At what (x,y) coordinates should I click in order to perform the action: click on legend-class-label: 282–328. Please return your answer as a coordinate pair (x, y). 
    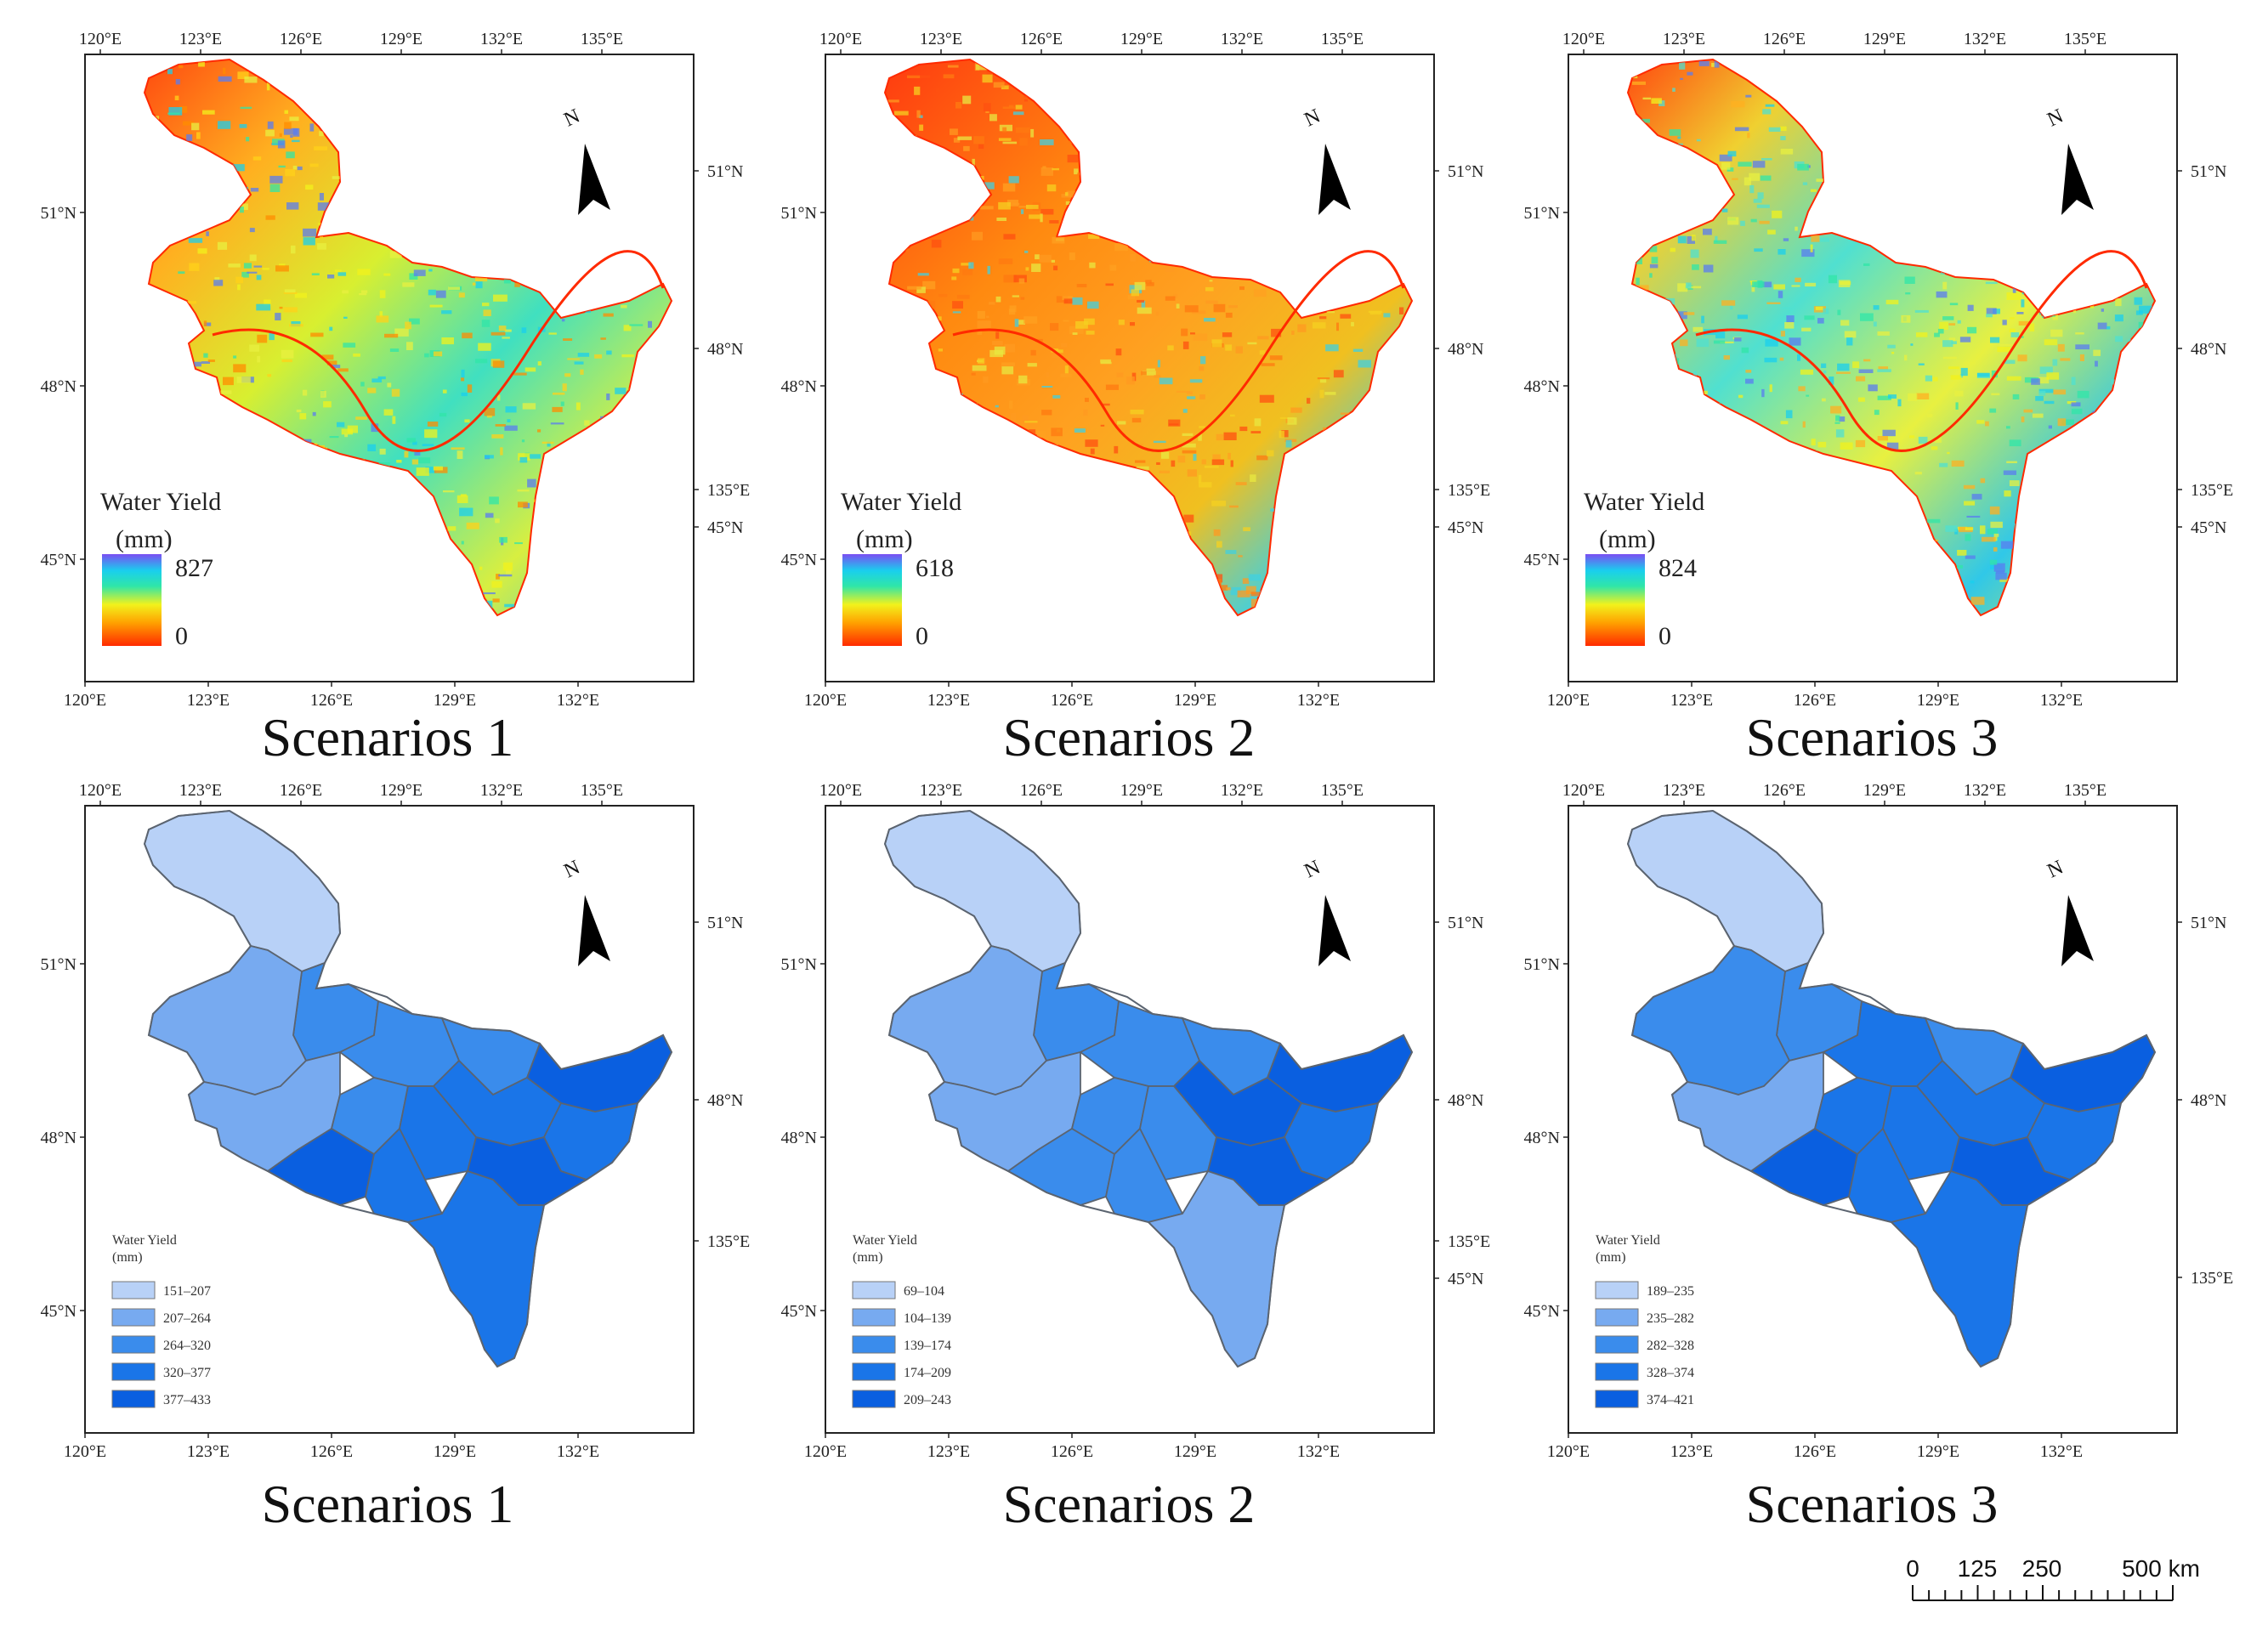
    Looking at the image, I should click on (1670, 1346).